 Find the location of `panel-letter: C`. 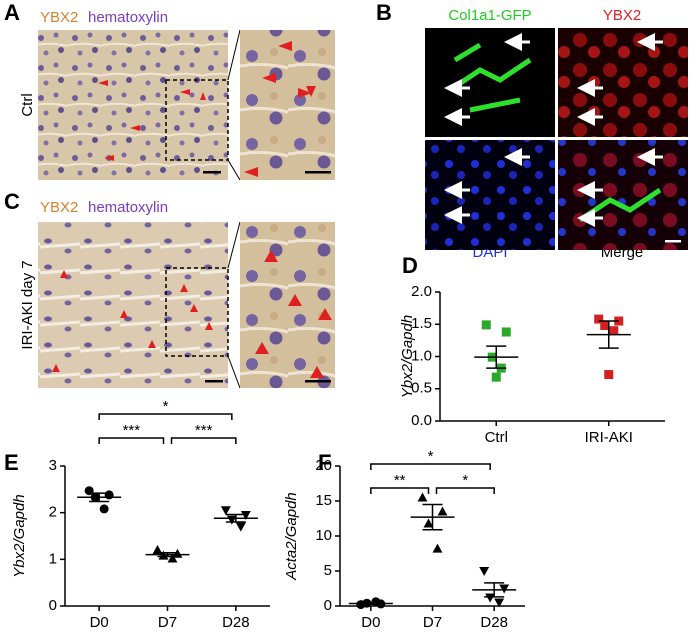

panel-letter: C is located at coordinates (12, 201).